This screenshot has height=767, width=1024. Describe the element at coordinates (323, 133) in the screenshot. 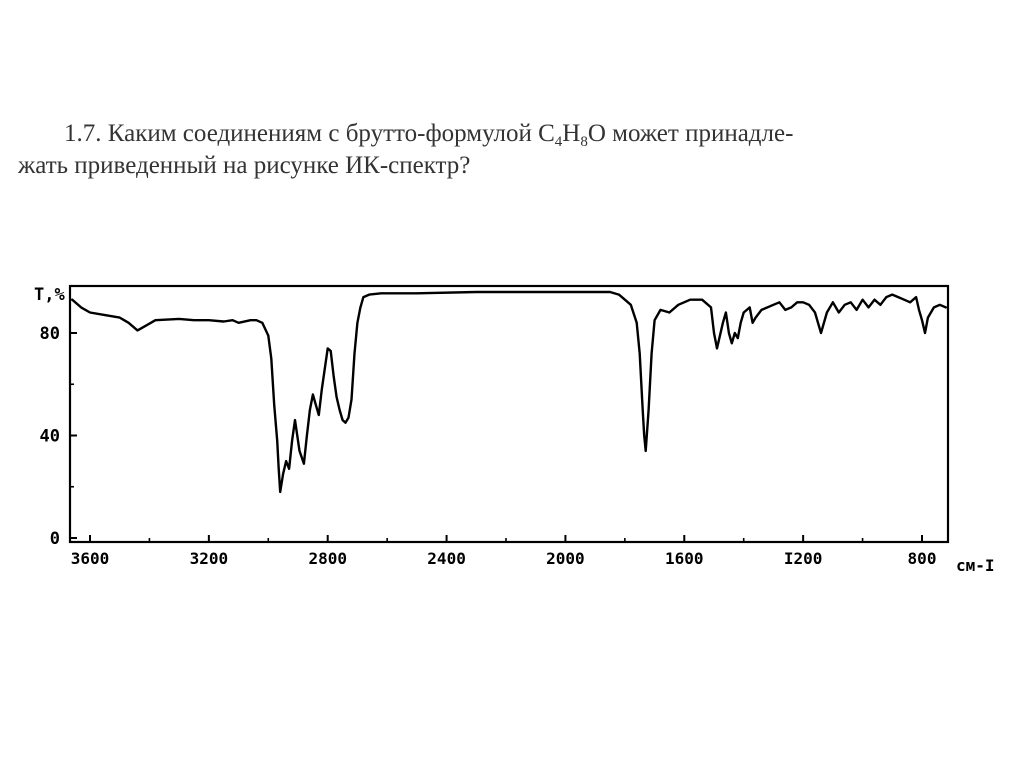

I see `question-text-before-formula: Каким соединениям с брутто-формулой` at that location.